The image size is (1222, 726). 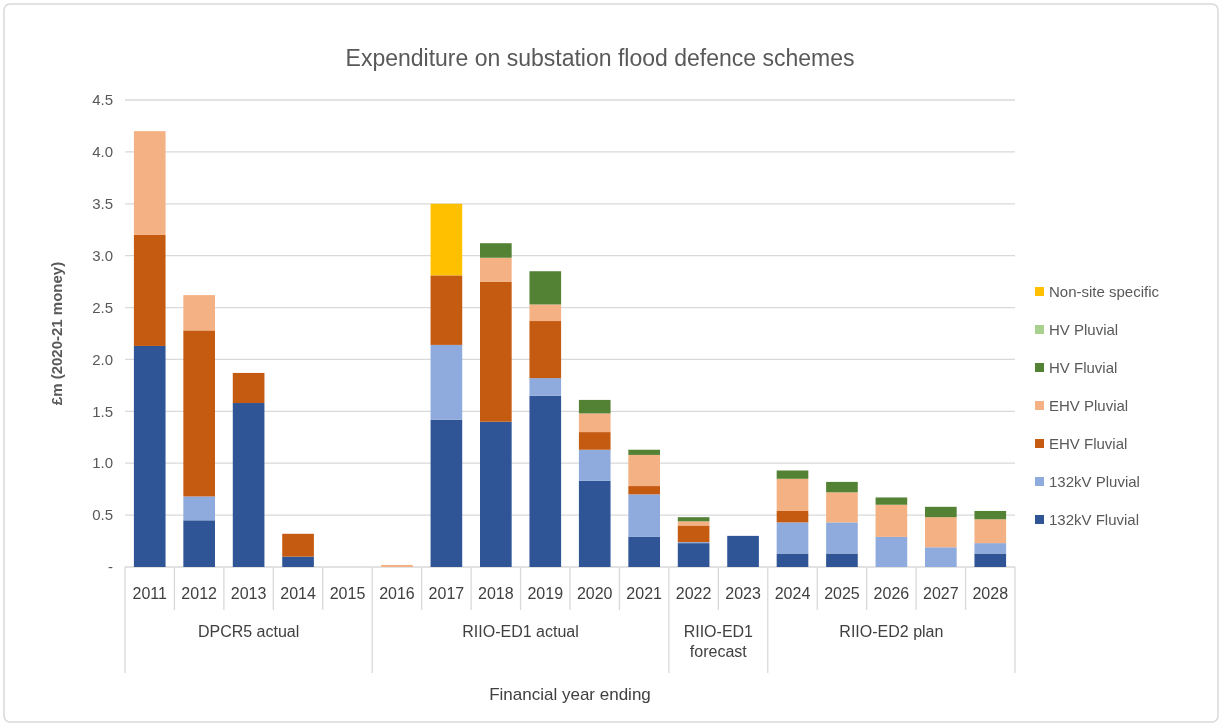 What do you see at coordinates (600, 58) in the screenshot?
I see `chart-title: Expenditure on substation flood defence schemes` at bounding box center [600, 58].